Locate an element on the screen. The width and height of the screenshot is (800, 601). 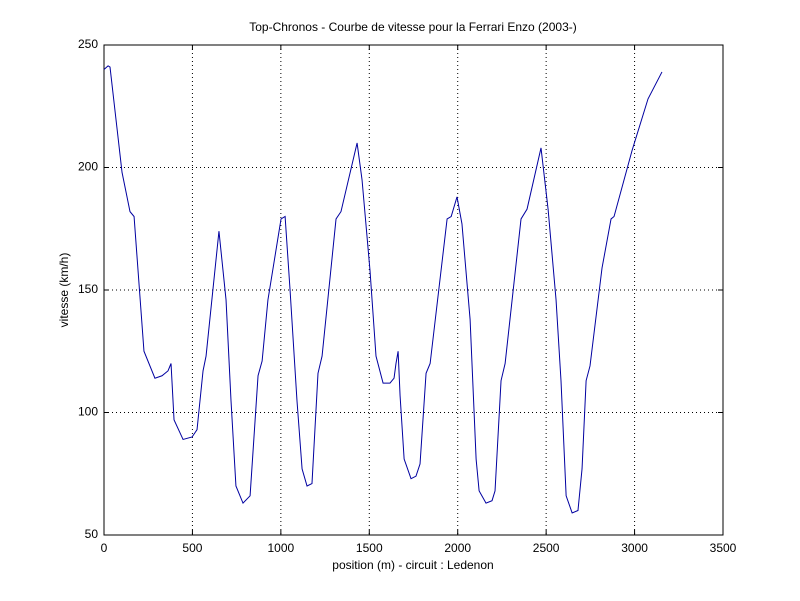
y-axis-label: vitesse (km/h) is located at coordinates (64, 290).